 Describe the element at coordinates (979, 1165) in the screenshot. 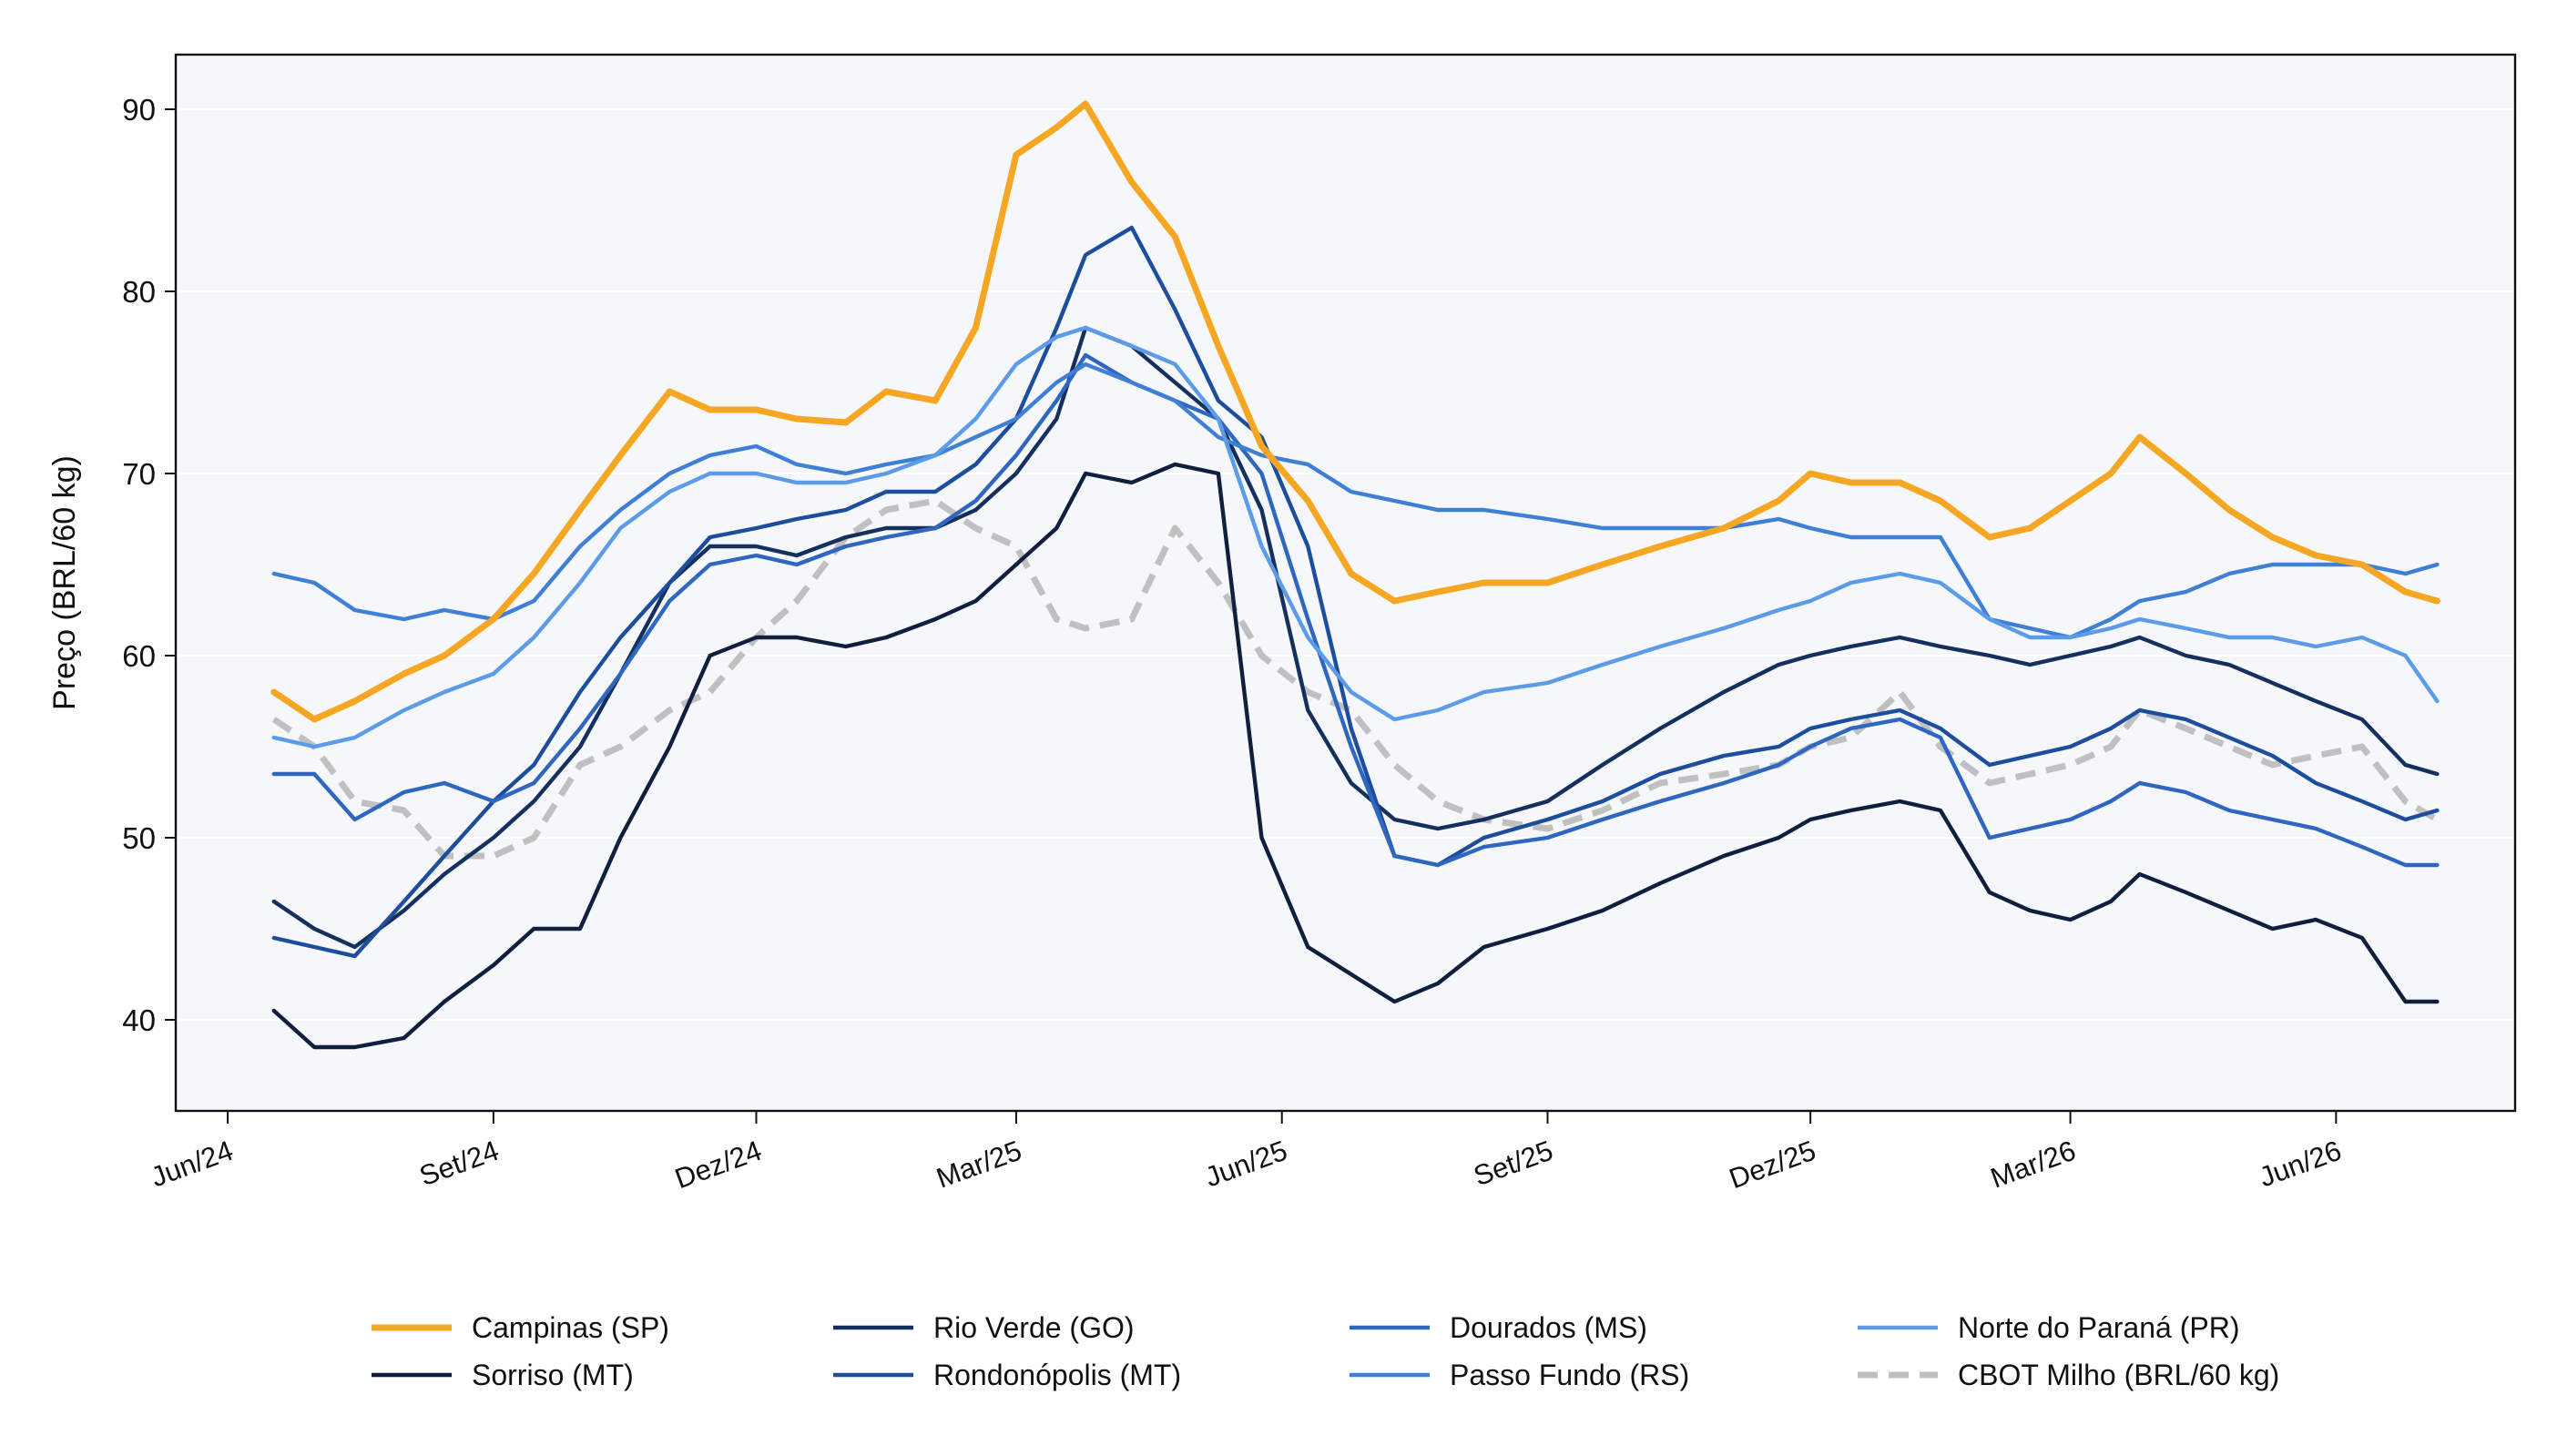

I see `x-tick-label: Mar/25` at that location.